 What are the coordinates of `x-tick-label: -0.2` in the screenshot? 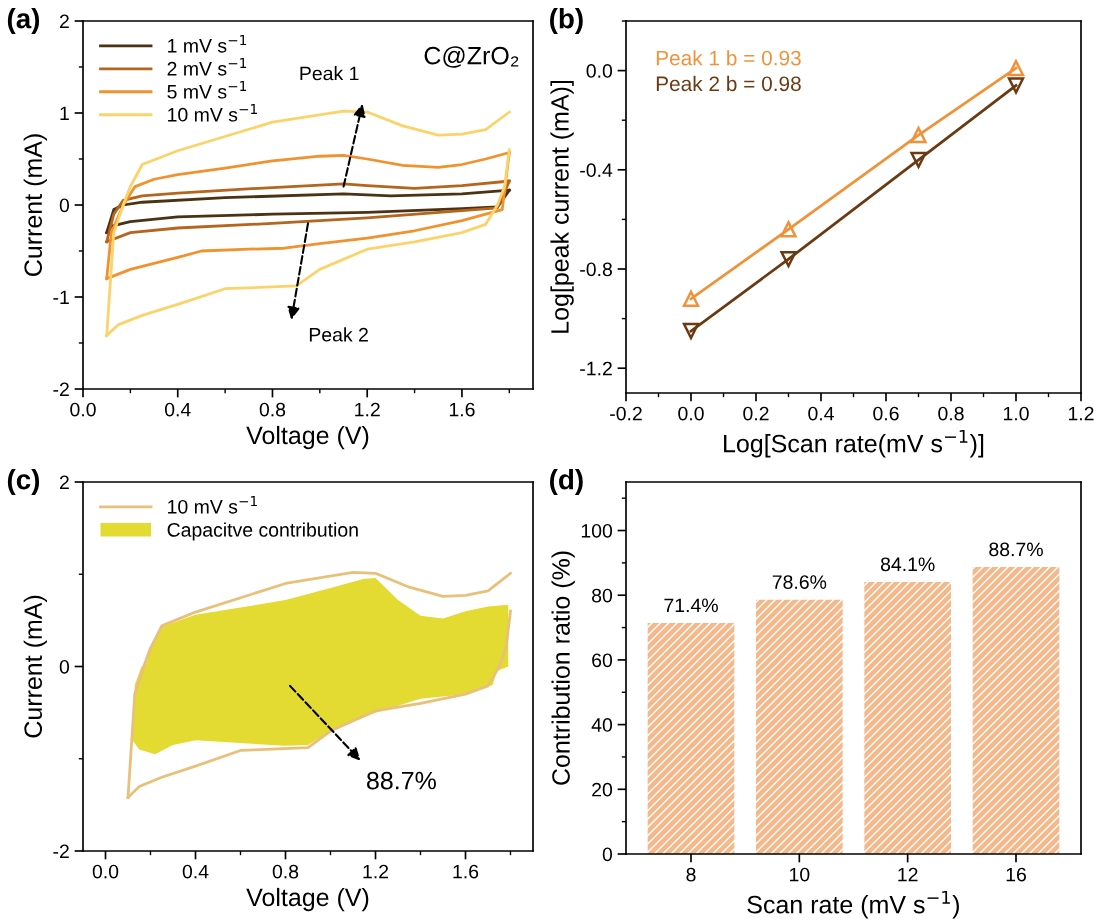 It's located at (626, 413).